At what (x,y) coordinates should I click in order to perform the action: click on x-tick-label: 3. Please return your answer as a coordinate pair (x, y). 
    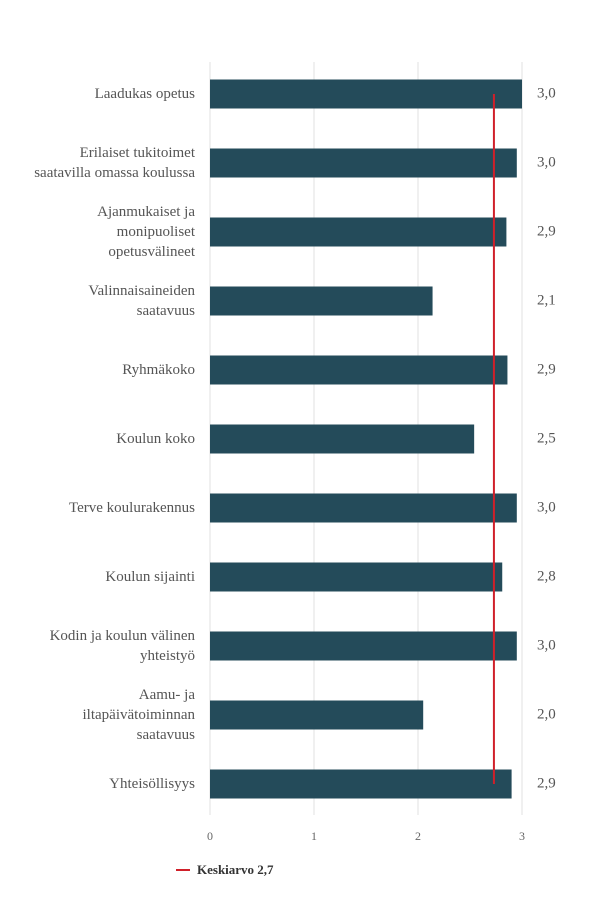
    Looking at the image, I should click on (522, 836).